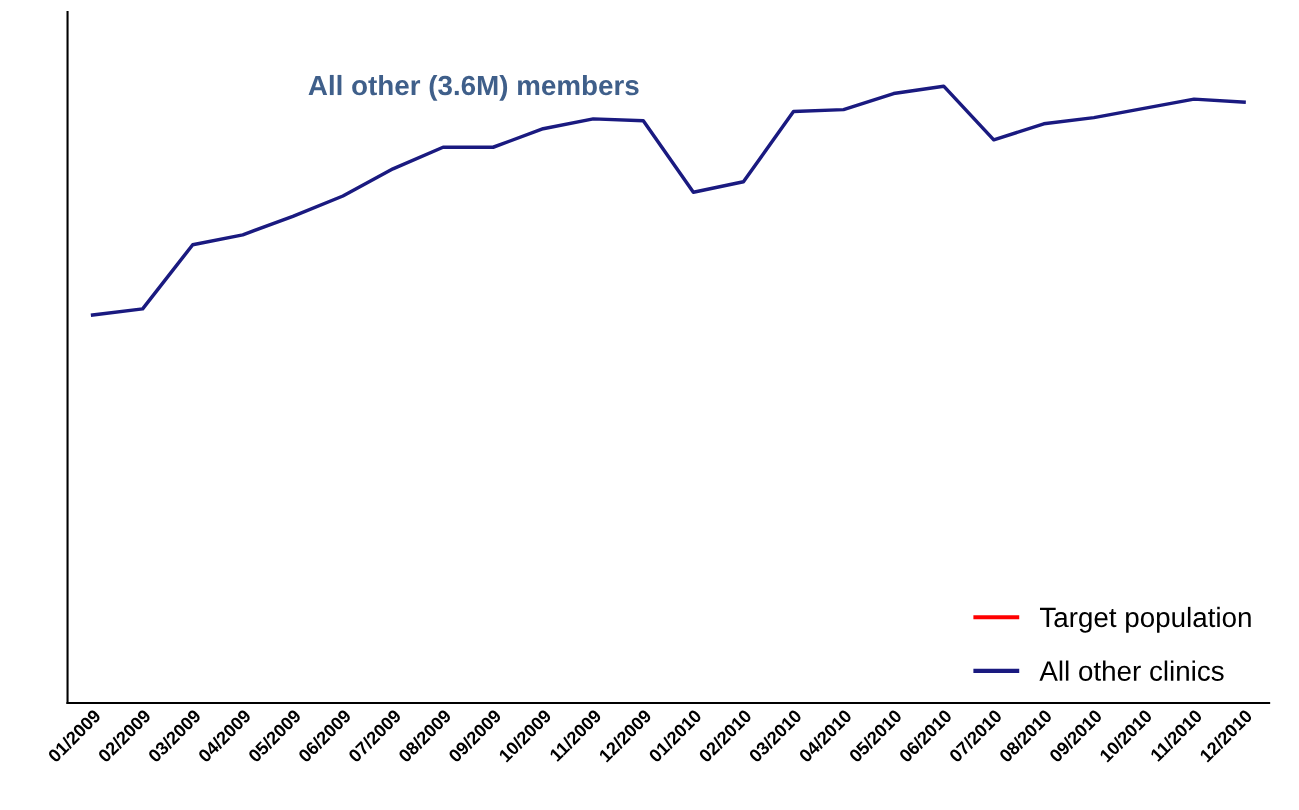  What do you see at coordinates (1131, 670) in the screenshot?
I see `legend-label: All other clinics` at bounding box center [1131, 670].